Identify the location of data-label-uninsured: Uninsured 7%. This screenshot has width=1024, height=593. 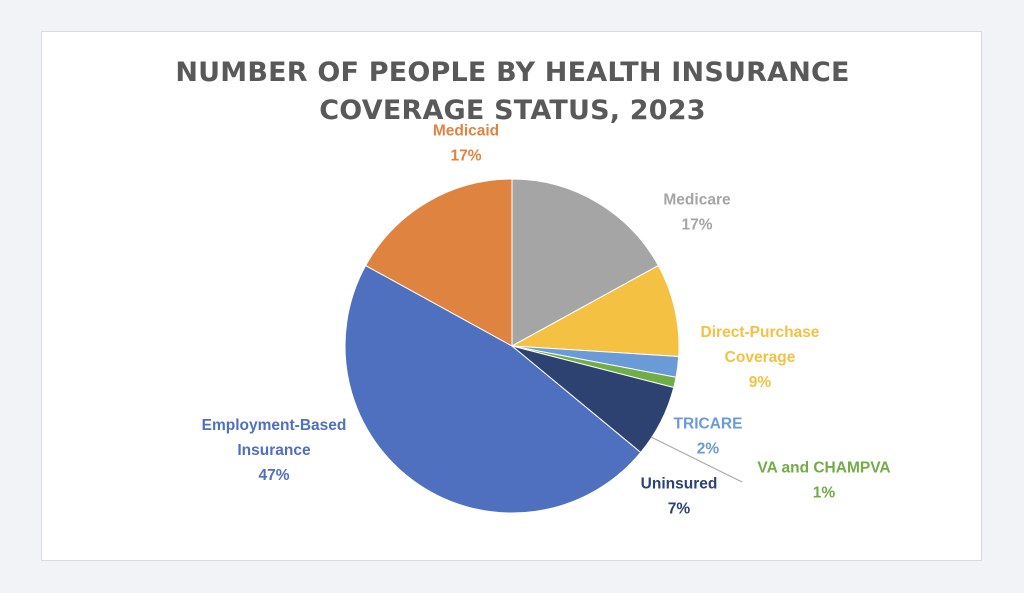
(679, 497).